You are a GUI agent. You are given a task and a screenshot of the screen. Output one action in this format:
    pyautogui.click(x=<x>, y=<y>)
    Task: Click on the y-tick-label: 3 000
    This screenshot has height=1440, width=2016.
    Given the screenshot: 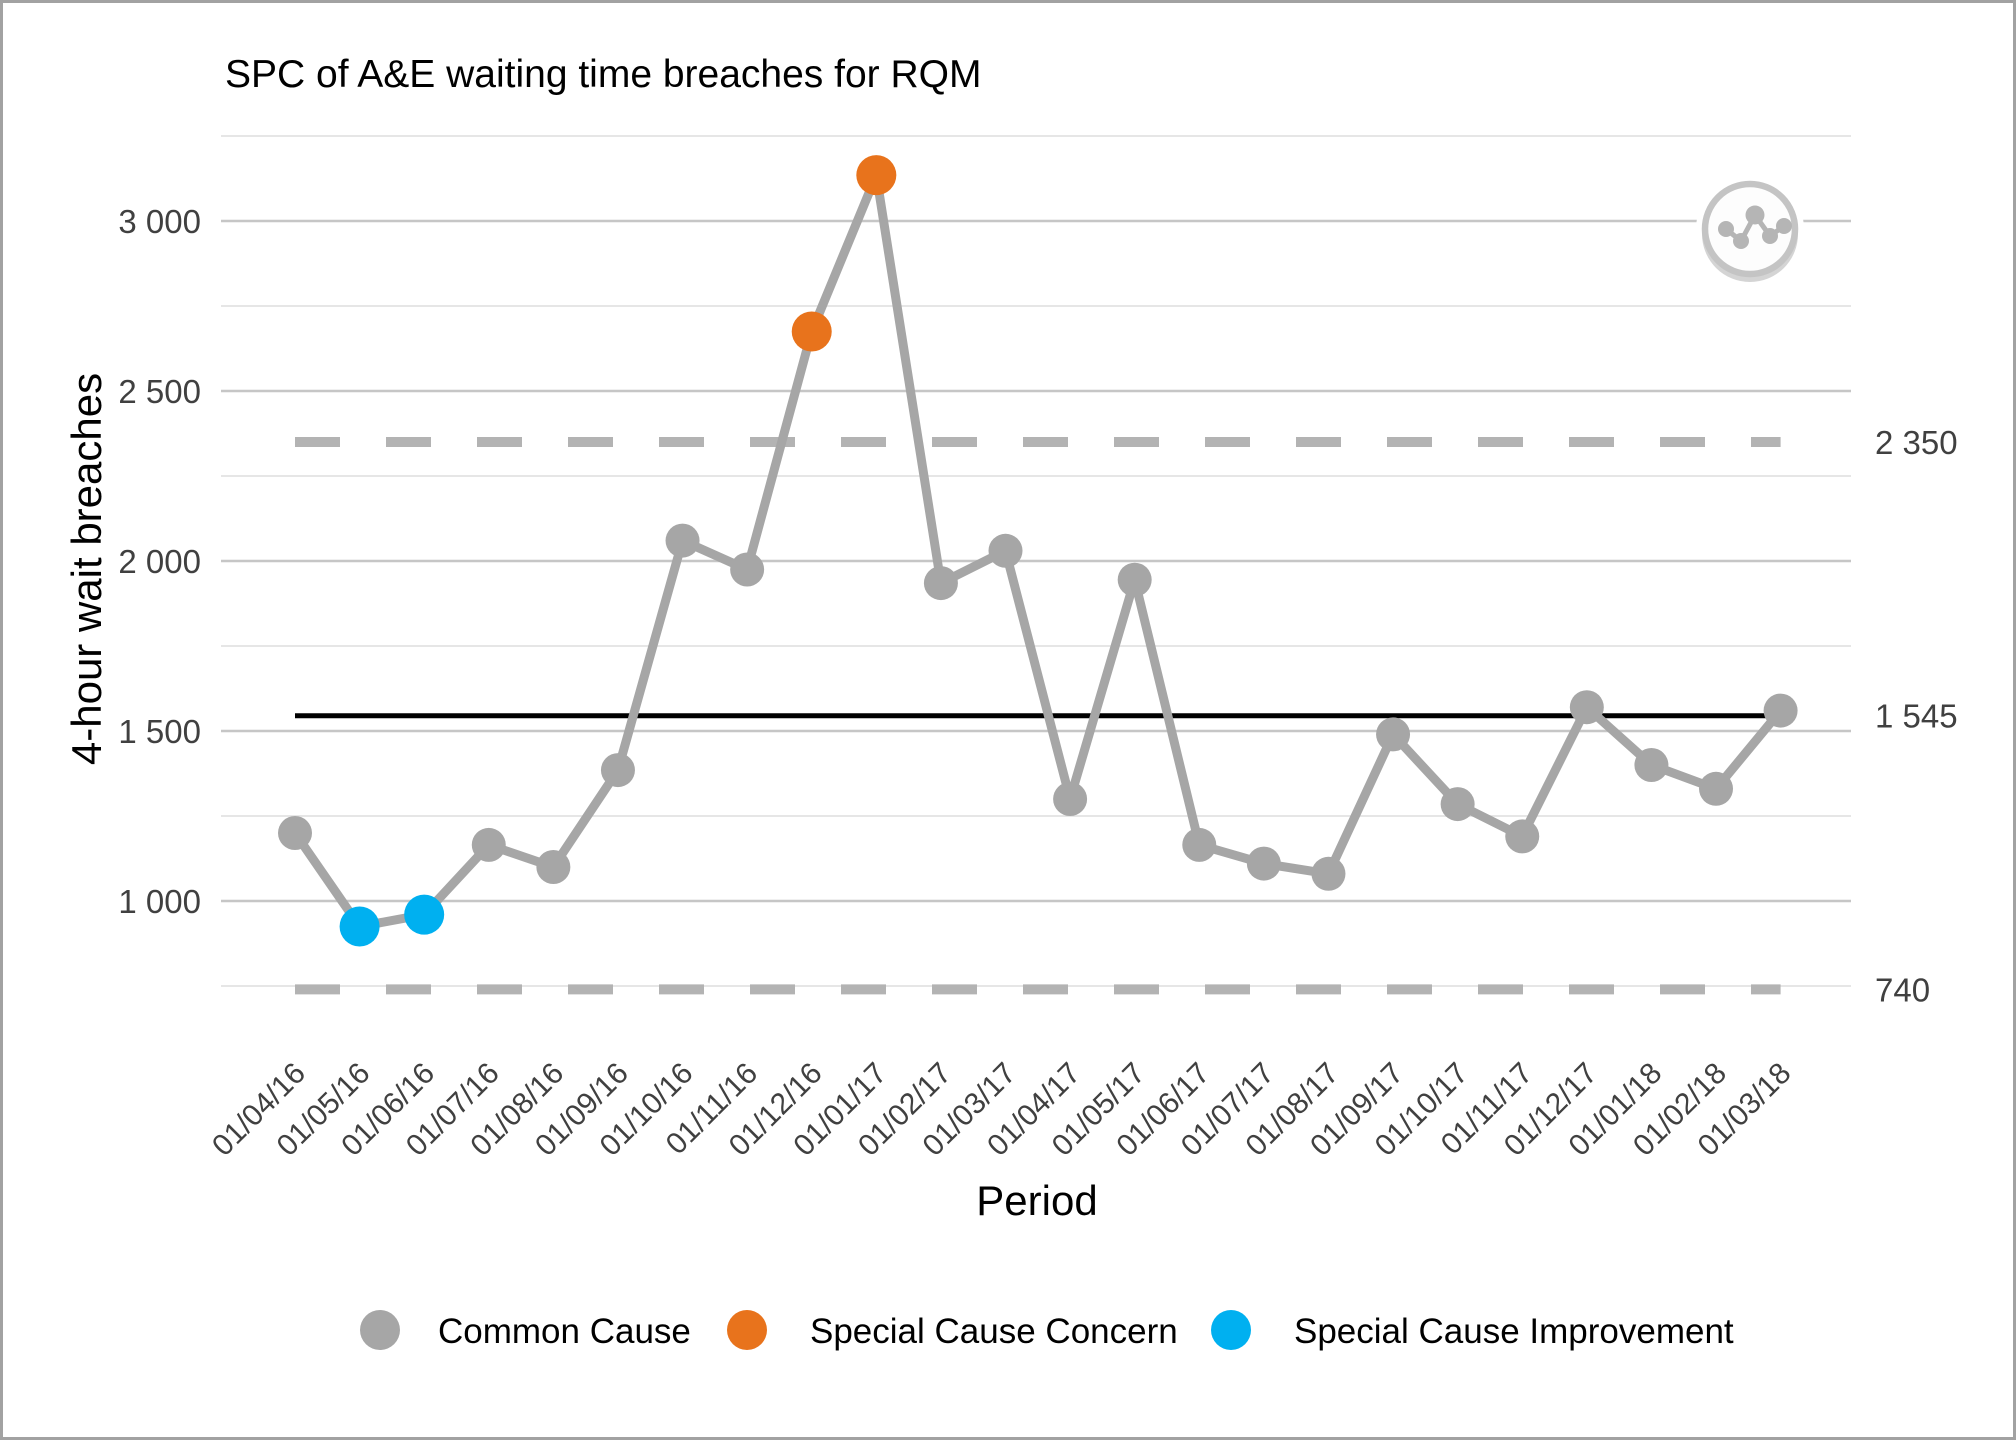 What is the action you would take?
    pyautogui.click(x=159, y=221)
    